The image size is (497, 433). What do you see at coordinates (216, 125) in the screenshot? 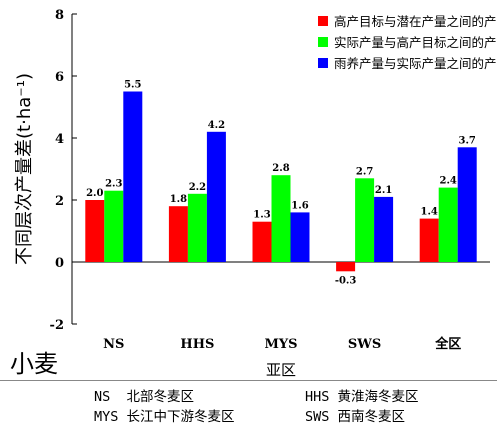
I see `data-label: 4.2` at bounding box center [216, 125].